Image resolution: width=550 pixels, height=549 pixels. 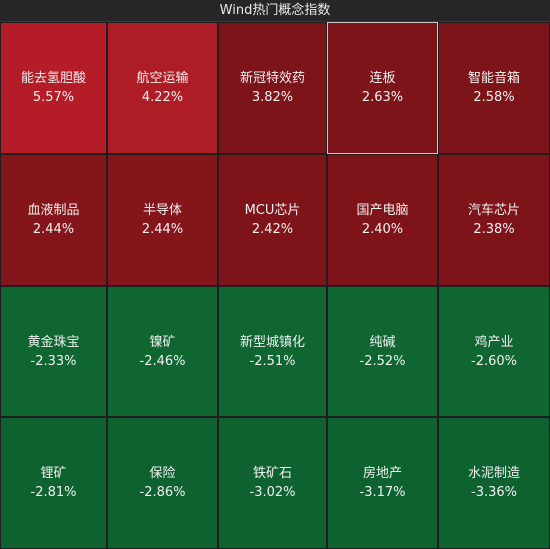 What do you see at coordinates (382, 342) in the screenshot?
I see `concept-name: 纯碱` at bounding box center [382, 342].